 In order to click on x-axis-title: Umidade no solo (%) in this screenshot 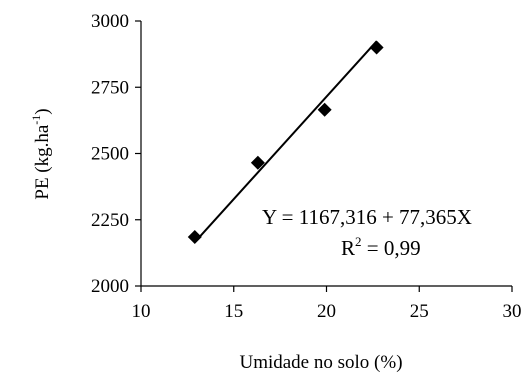, I will do `click(320, 362)`.